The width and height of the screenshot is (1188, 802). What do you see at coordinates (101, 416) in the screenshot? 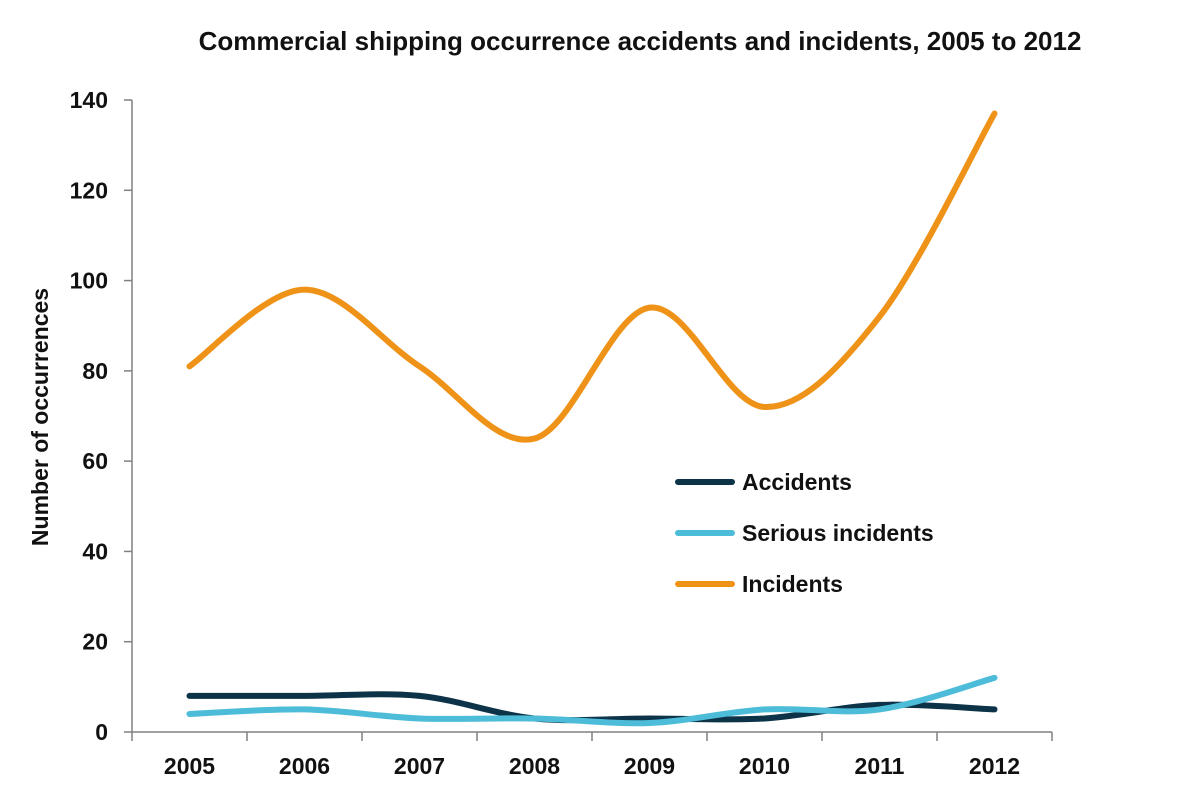
I see `y-axis-ticks: 0 20 40 60 80 100 120 140` at bounding box center [101, 416].